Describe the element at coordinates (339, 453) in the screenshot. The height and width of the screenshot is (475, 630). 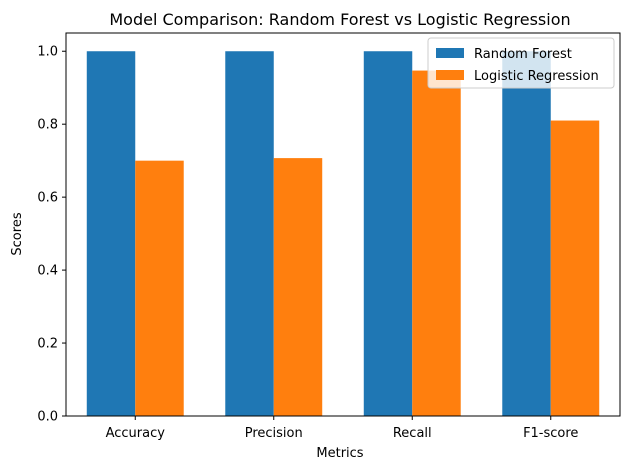
I see `x-axis-label: Metrics` at that location.